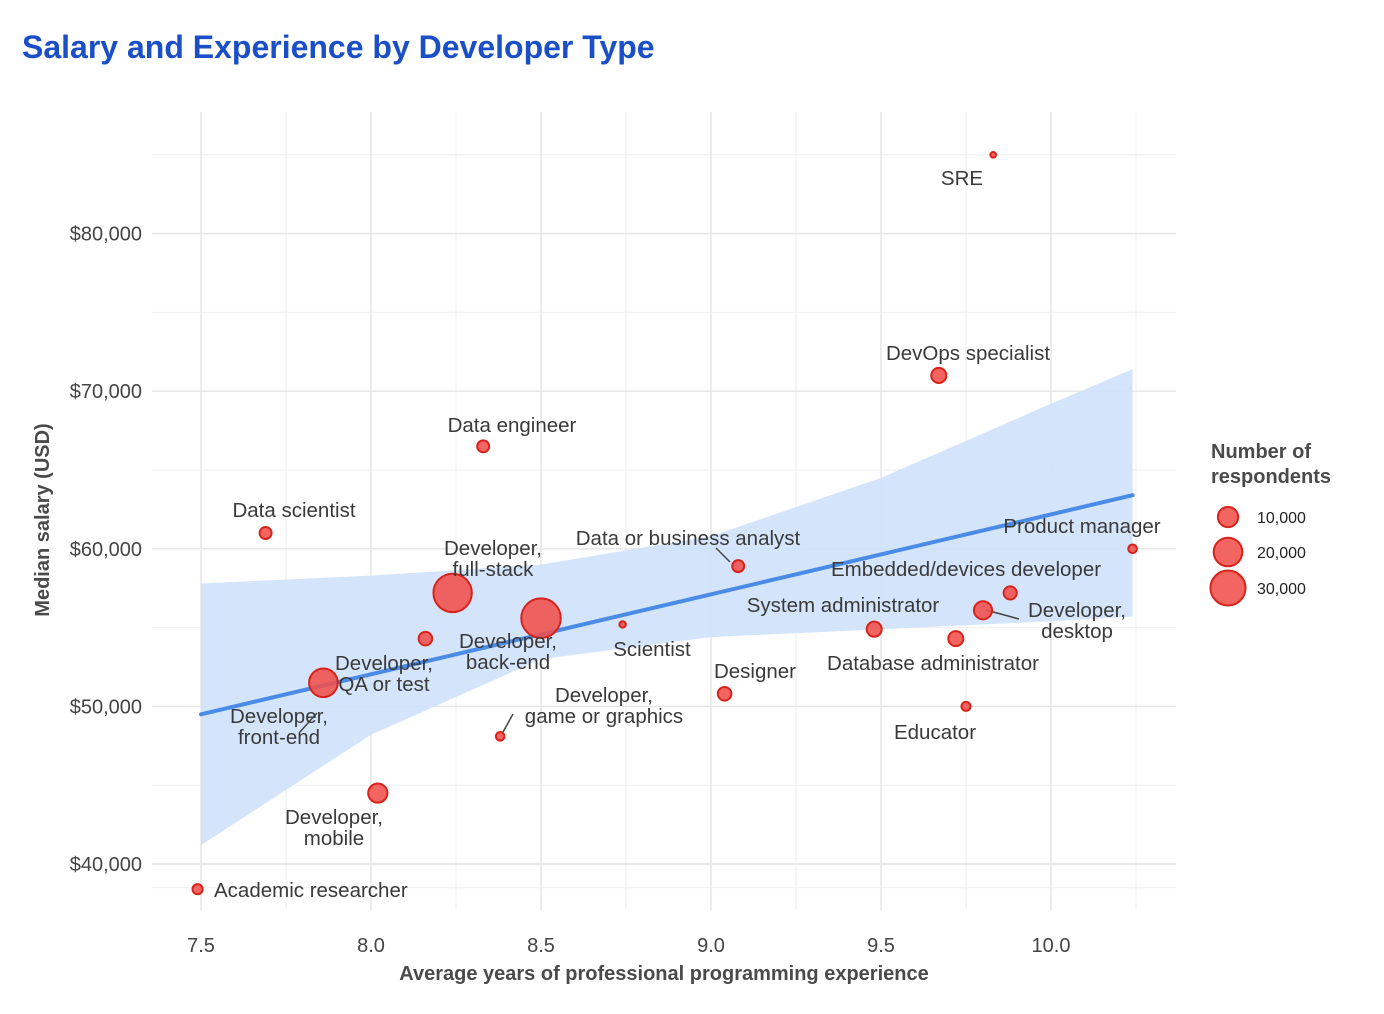  What do you see at coordinates (688, 538) in the screenshot?
I see `point-label: Data or business analyst` at bounding box center [688, 538].